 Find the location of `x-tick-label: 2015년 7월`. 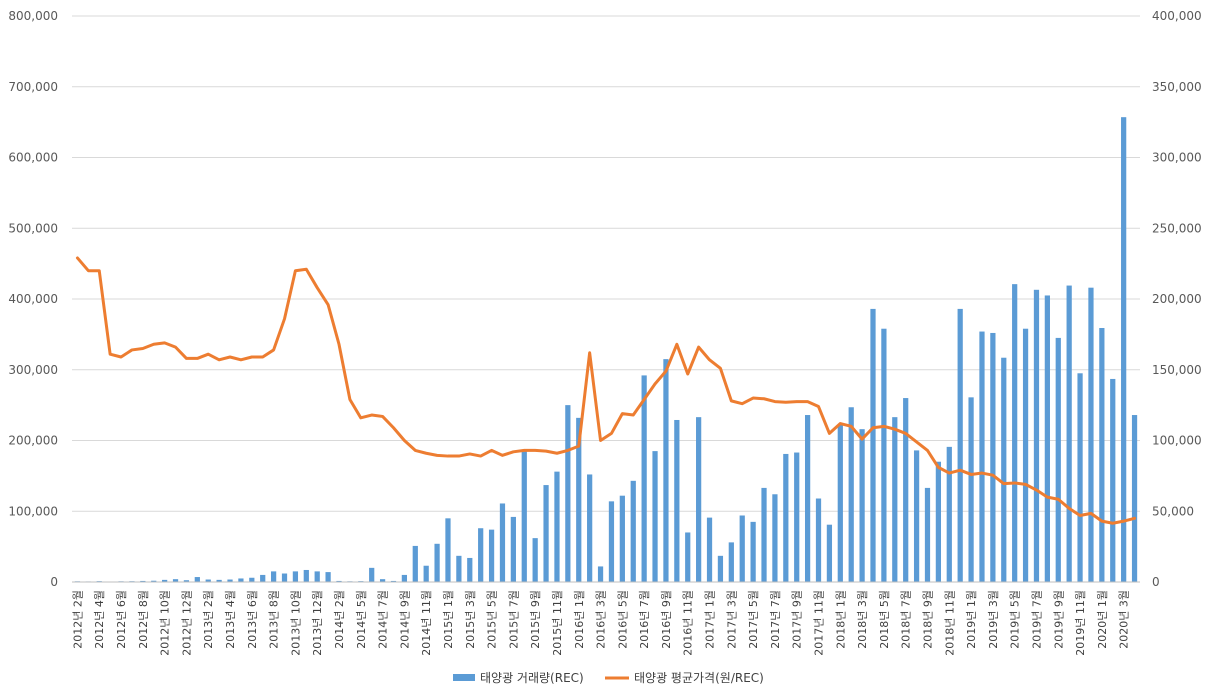

x-tick-label: 2015년 7월 is located at coordinates (513, 619).